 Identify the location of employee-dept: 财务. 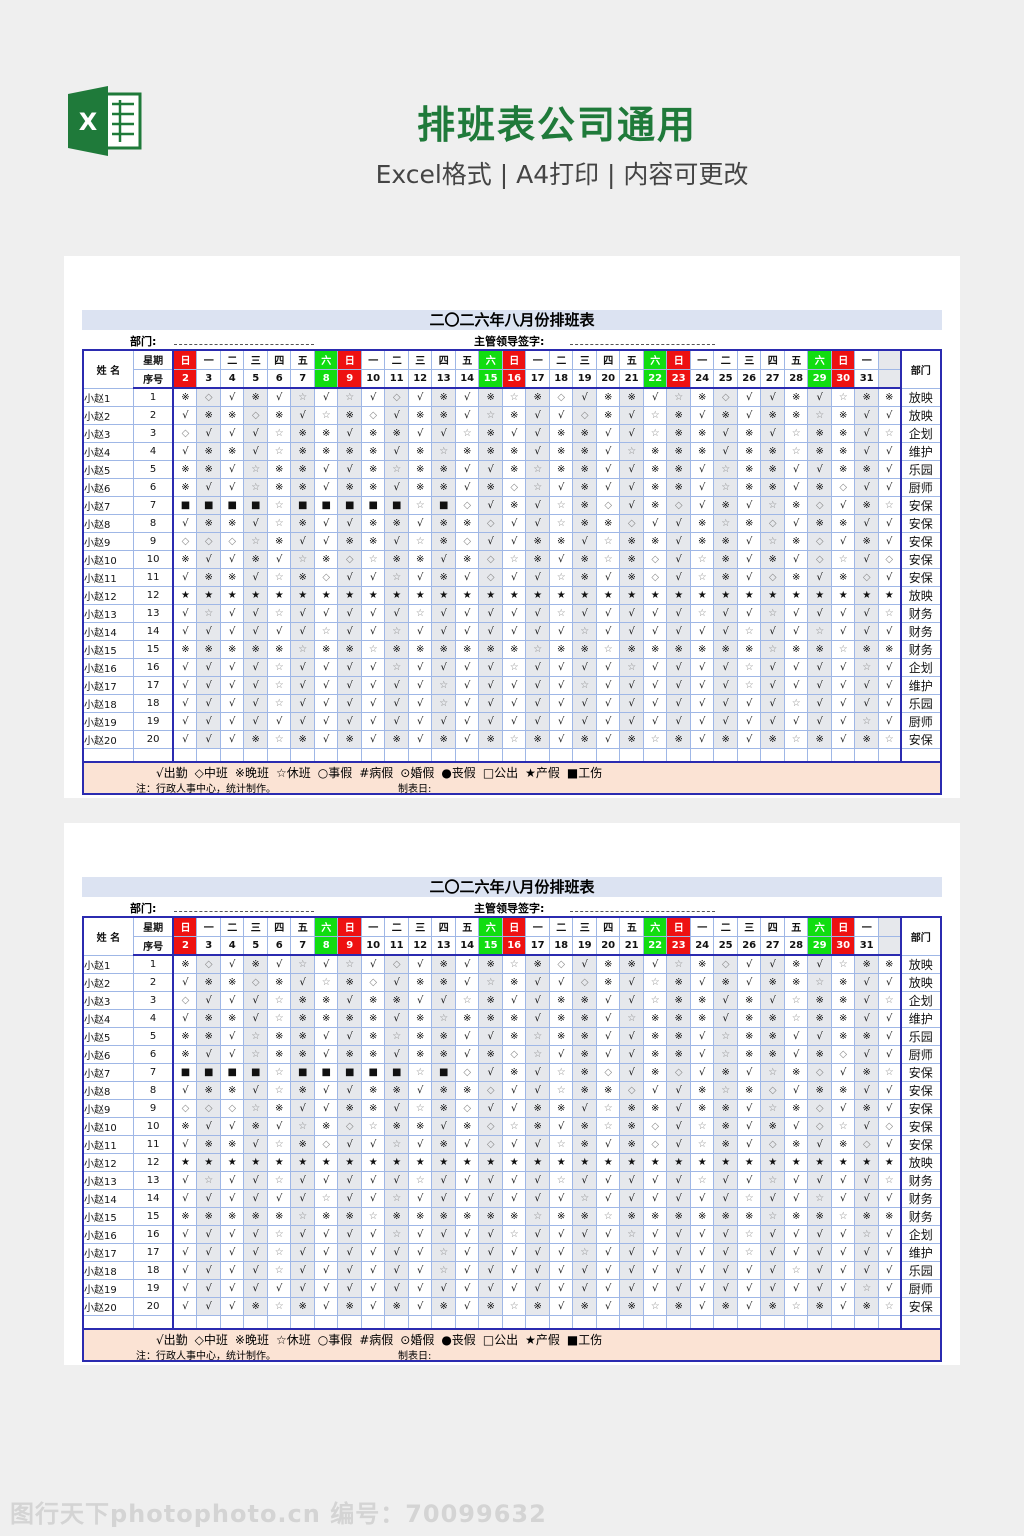
(920, 613).